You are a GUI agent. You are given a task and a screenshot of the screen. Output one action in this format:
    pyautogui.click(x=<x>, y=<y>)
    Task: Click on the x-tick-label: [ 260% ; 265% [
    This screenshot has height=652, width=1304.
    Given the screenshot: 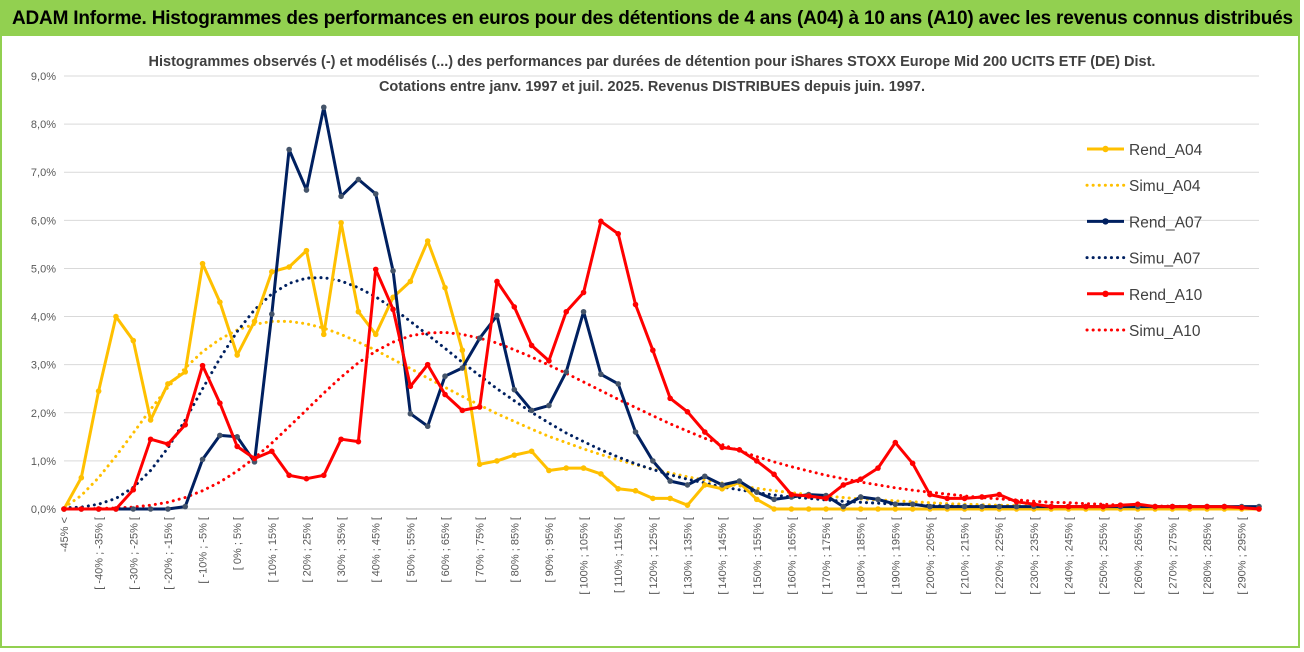 What is the action you would take?
    pyautogui.click(x=1139, y=556)
    